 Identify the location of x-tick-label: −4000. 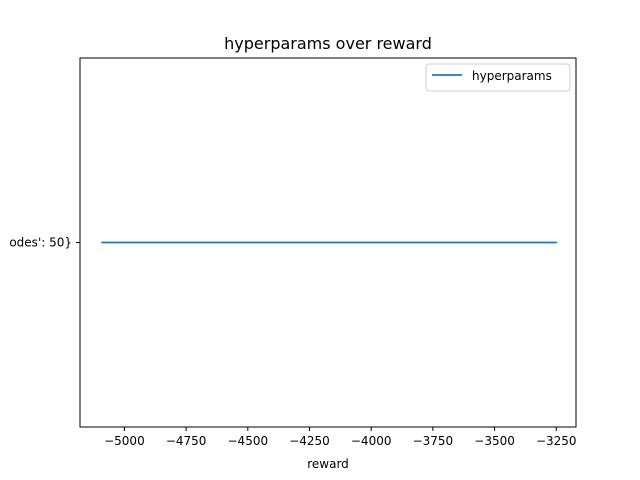
(371, 441).